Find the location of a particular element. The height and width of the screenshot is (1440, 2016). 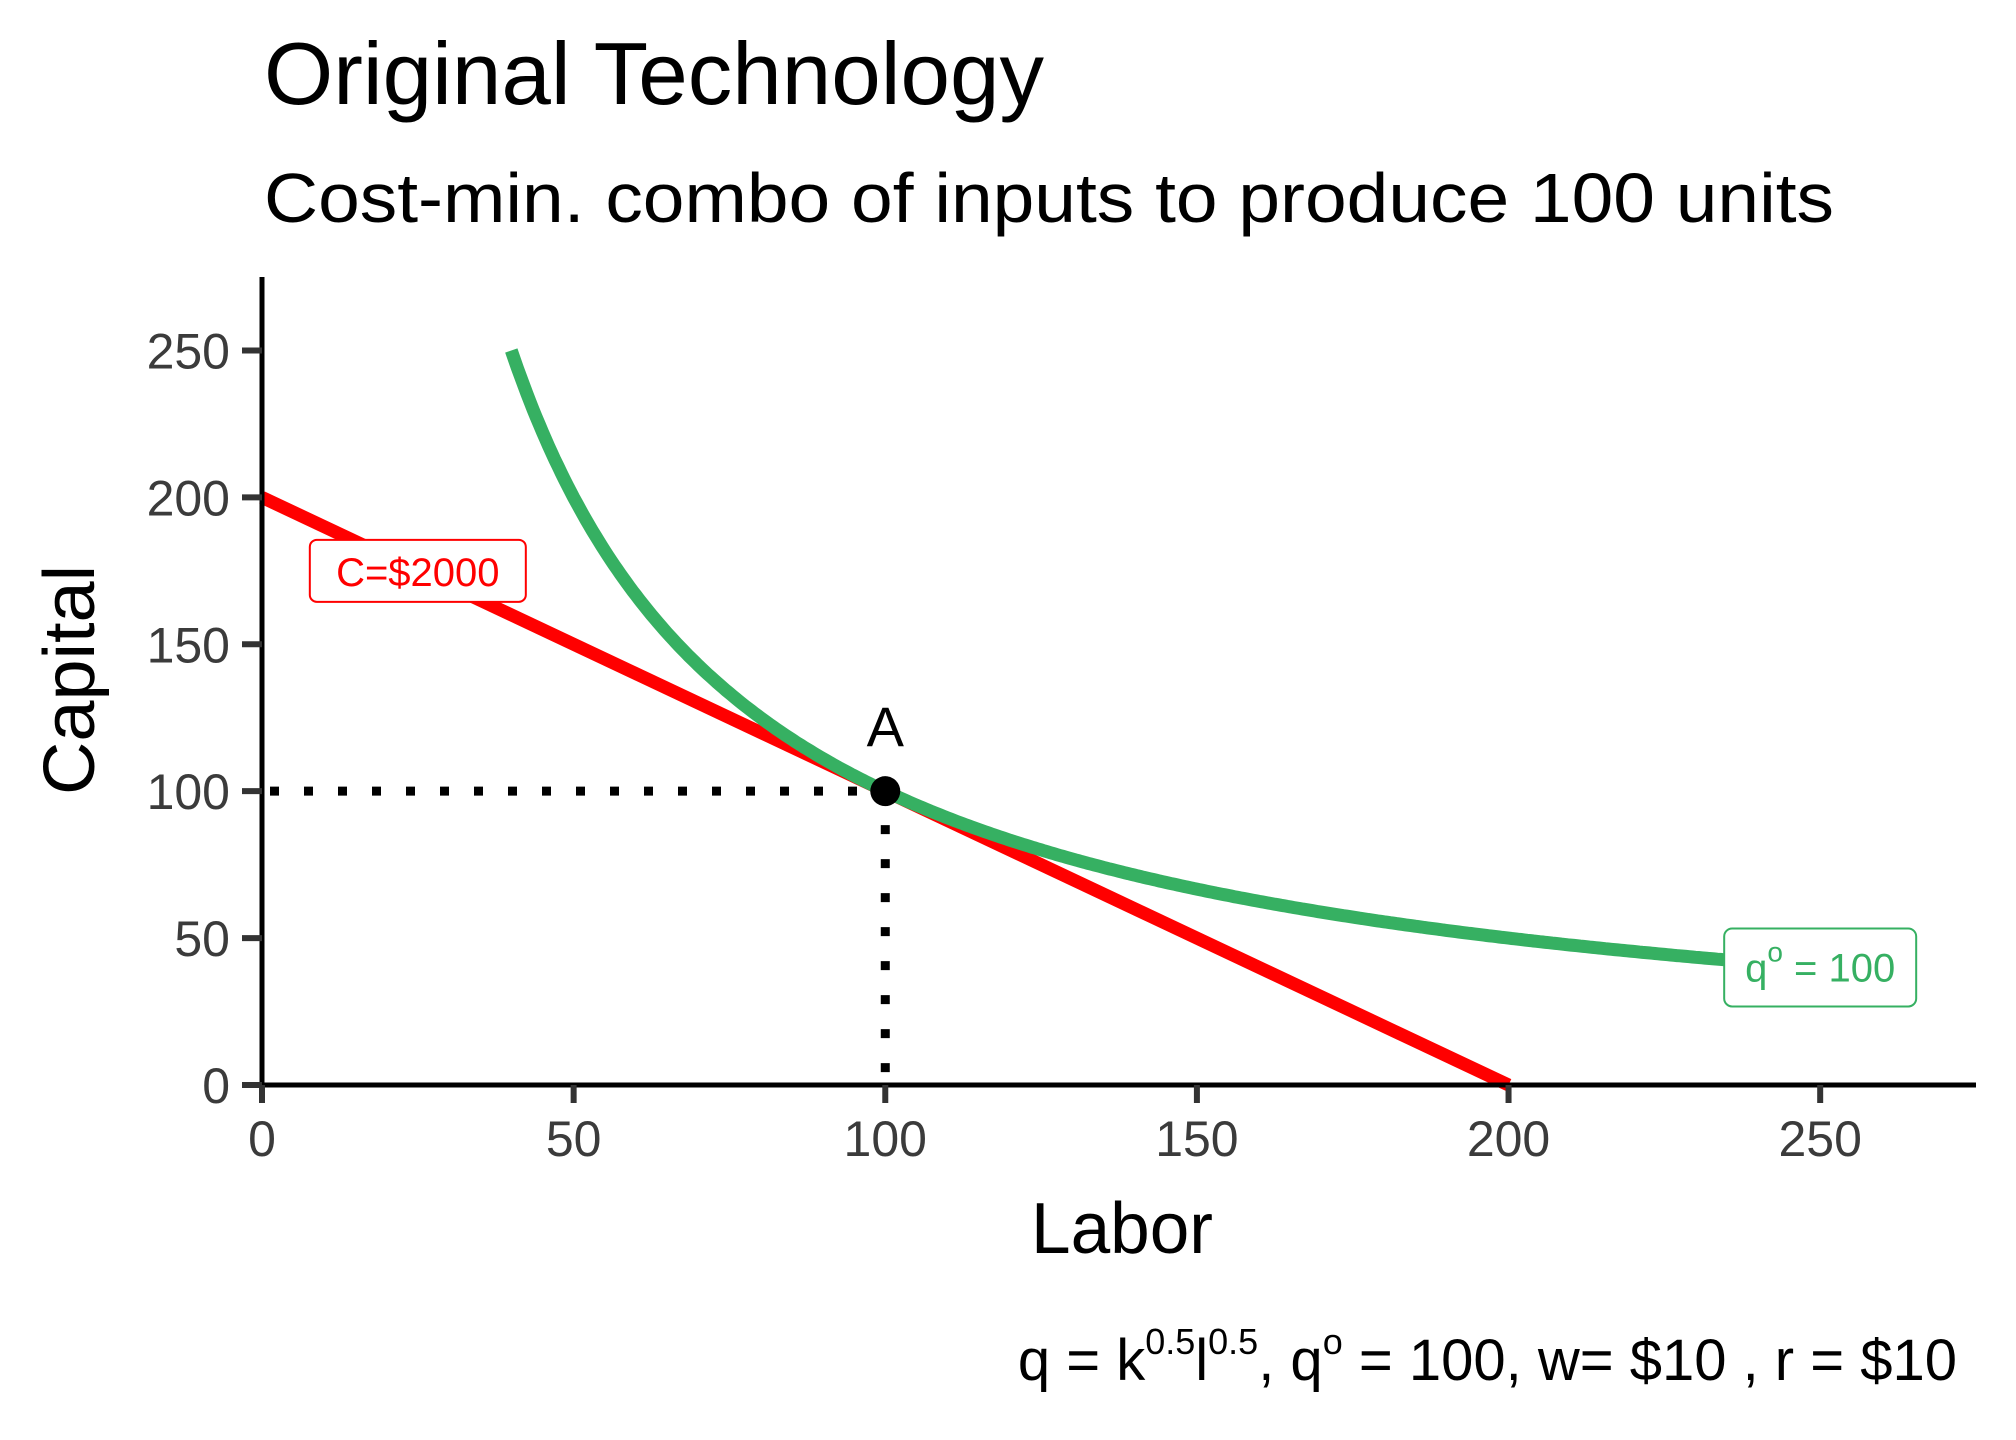

isoquant-label: qo = 100 is located at coordinates (1820, 963).